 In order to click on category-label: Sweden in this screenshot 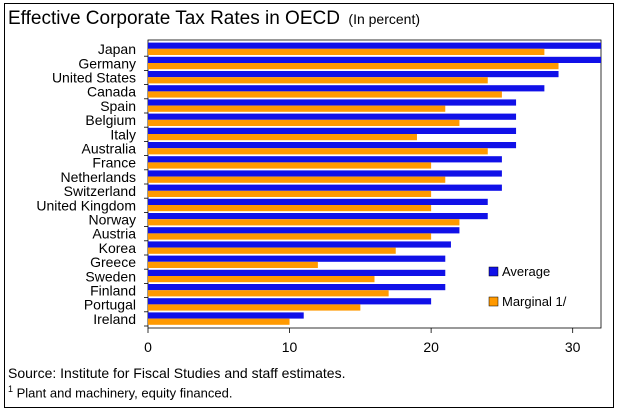, I will do `click(110, 276)`.